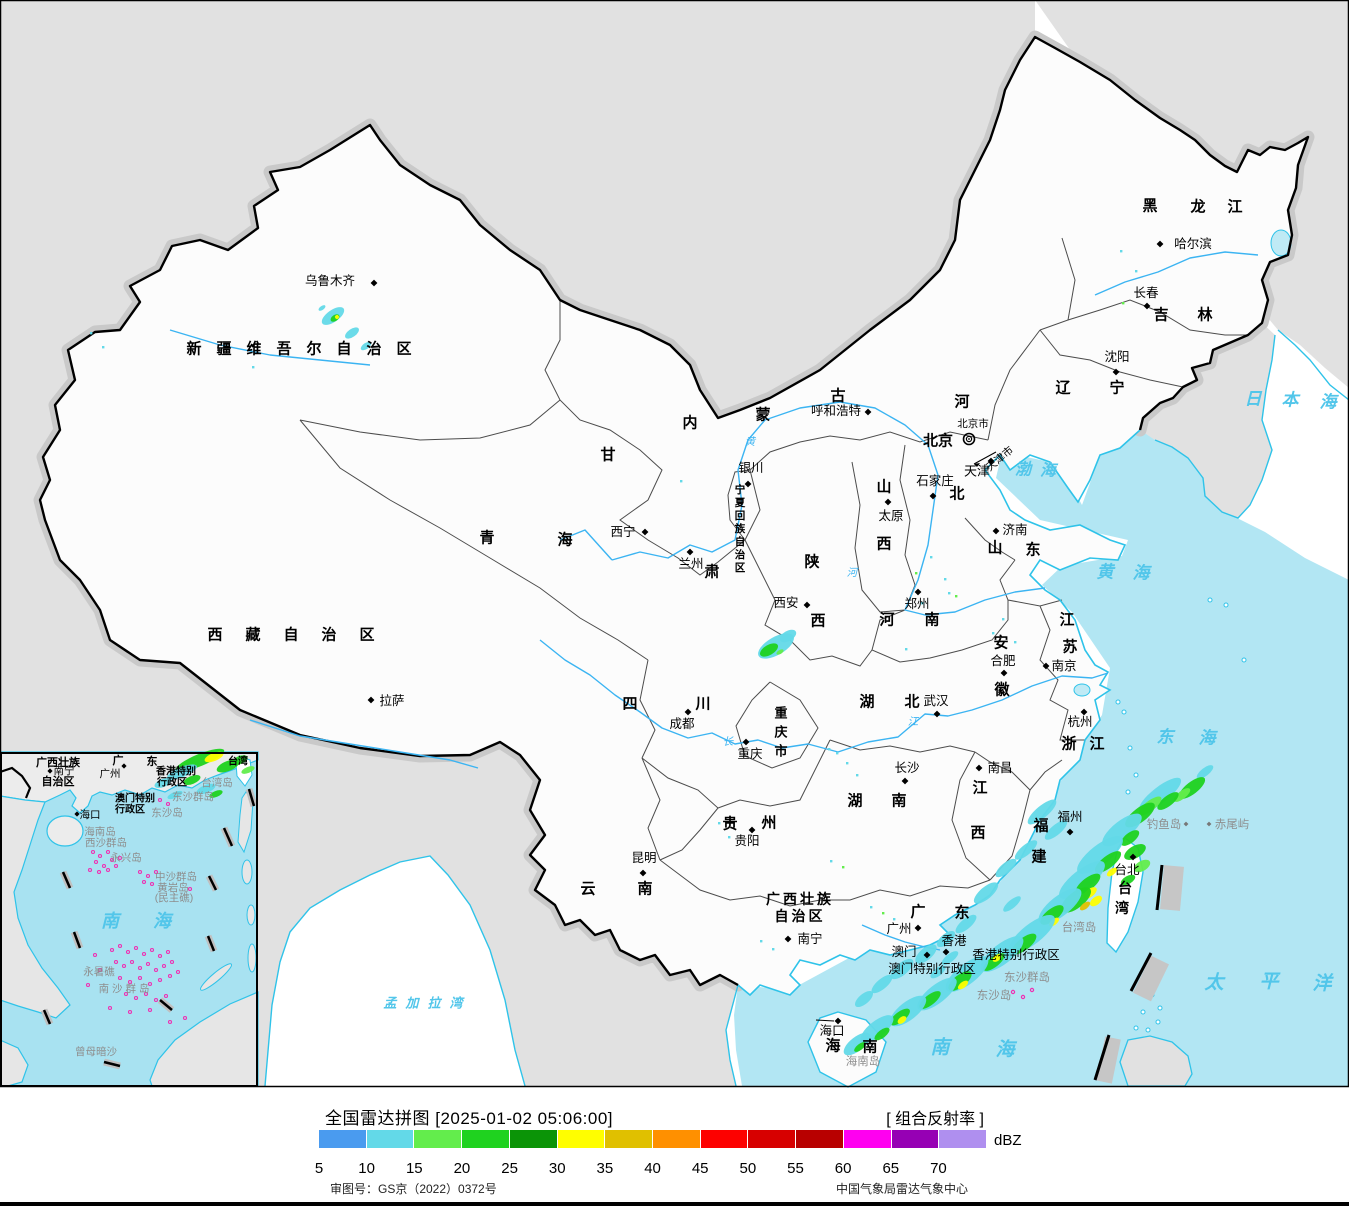 The width and height of the screenshot is (1349, 1208). I want to click on inset-island-label: 永兴岛, so click(126, 857).